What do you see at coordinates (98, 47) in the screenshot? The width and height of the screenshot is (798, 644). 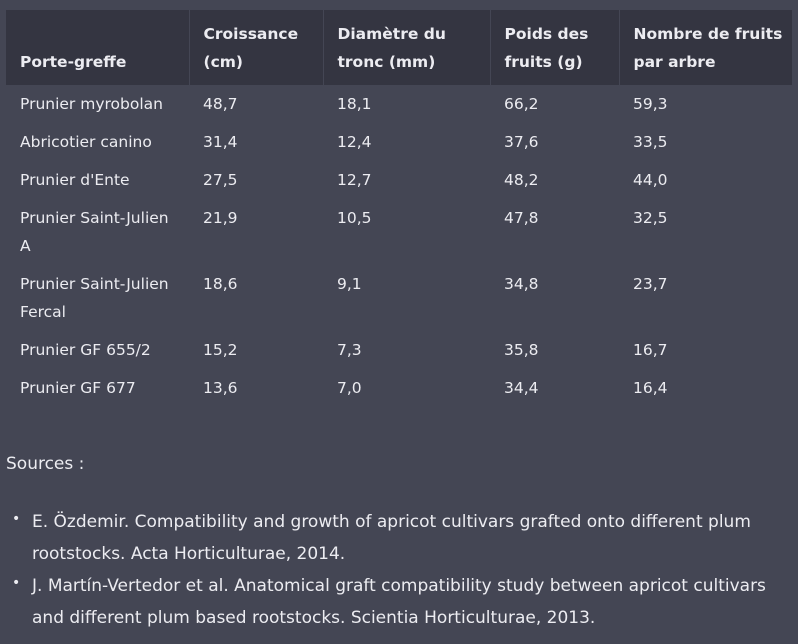 I see `header-porte-greffe: Porte-greffe` at bounding box center [98, 47].